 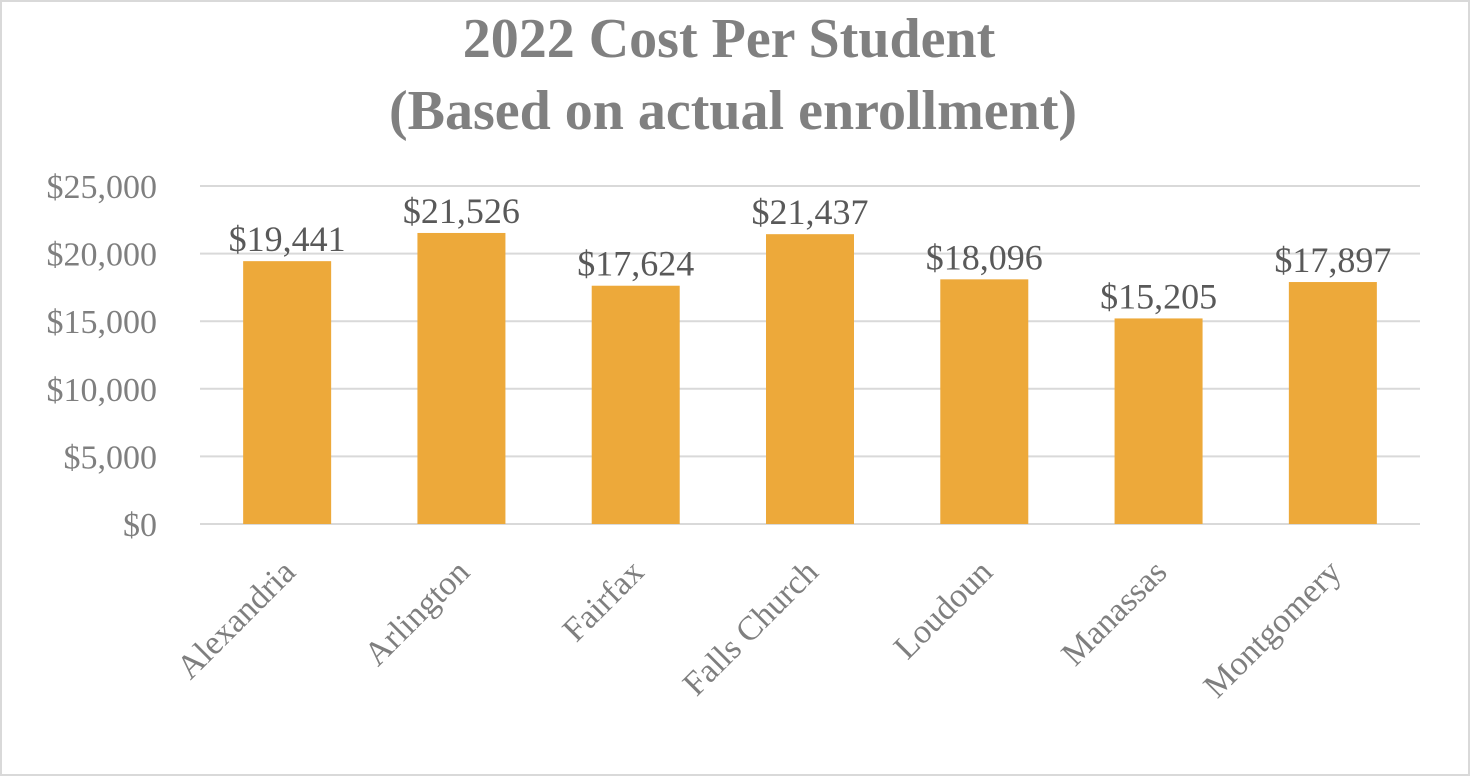 What do you see at coordinates (417, 613) in the screenshot?
I see `category-label: Arlington` at bounding box center [417, 613].